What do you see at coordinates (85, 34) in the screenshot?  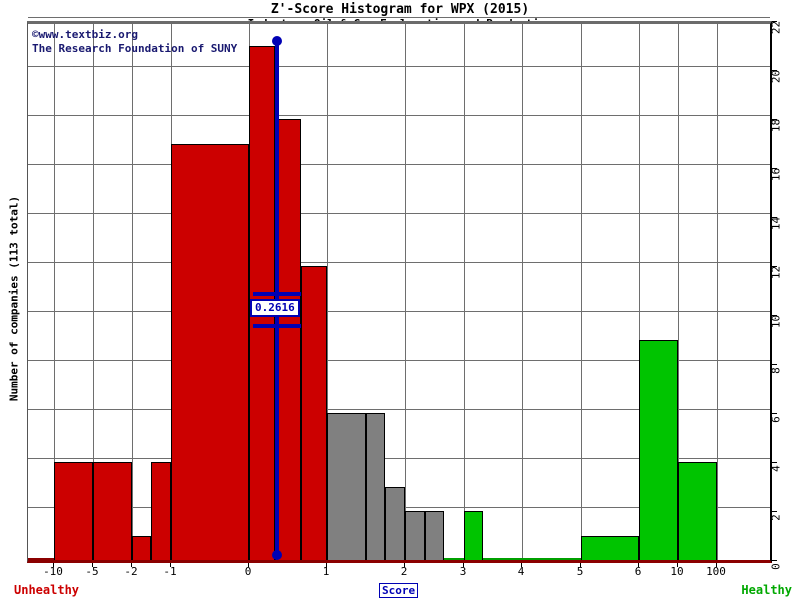 I see `watermark-line-1: ©www.textbiz.org` at bounding box center [85, 34].